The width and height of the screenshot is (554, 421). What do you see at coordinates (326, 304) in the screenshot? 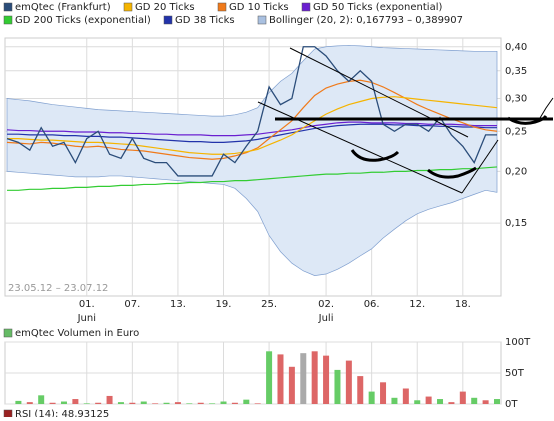
I see `x-tick-label: 02.` at bounding box center [326, 304].